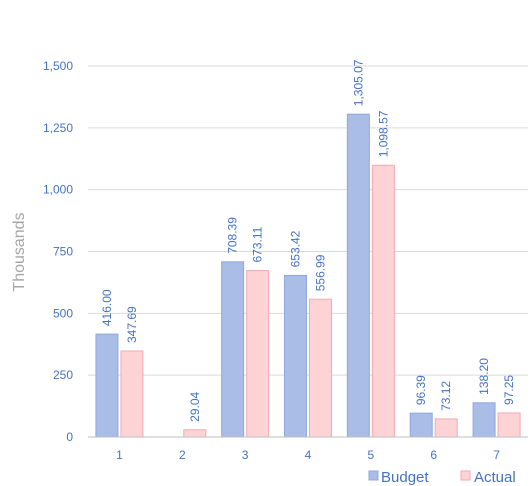 The width and height of the screenshot is (531, 486). Describe the element at coordinates (321, 272) in the screenshot. I see `data-label-actual-4: 556.99` at that location.